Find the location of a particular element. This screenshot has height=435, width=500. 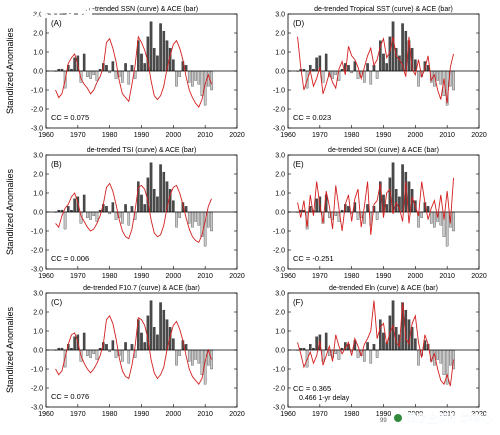

cc-annotation-delay: 0.466 1-yr delay is located at coordinates (324, 398).